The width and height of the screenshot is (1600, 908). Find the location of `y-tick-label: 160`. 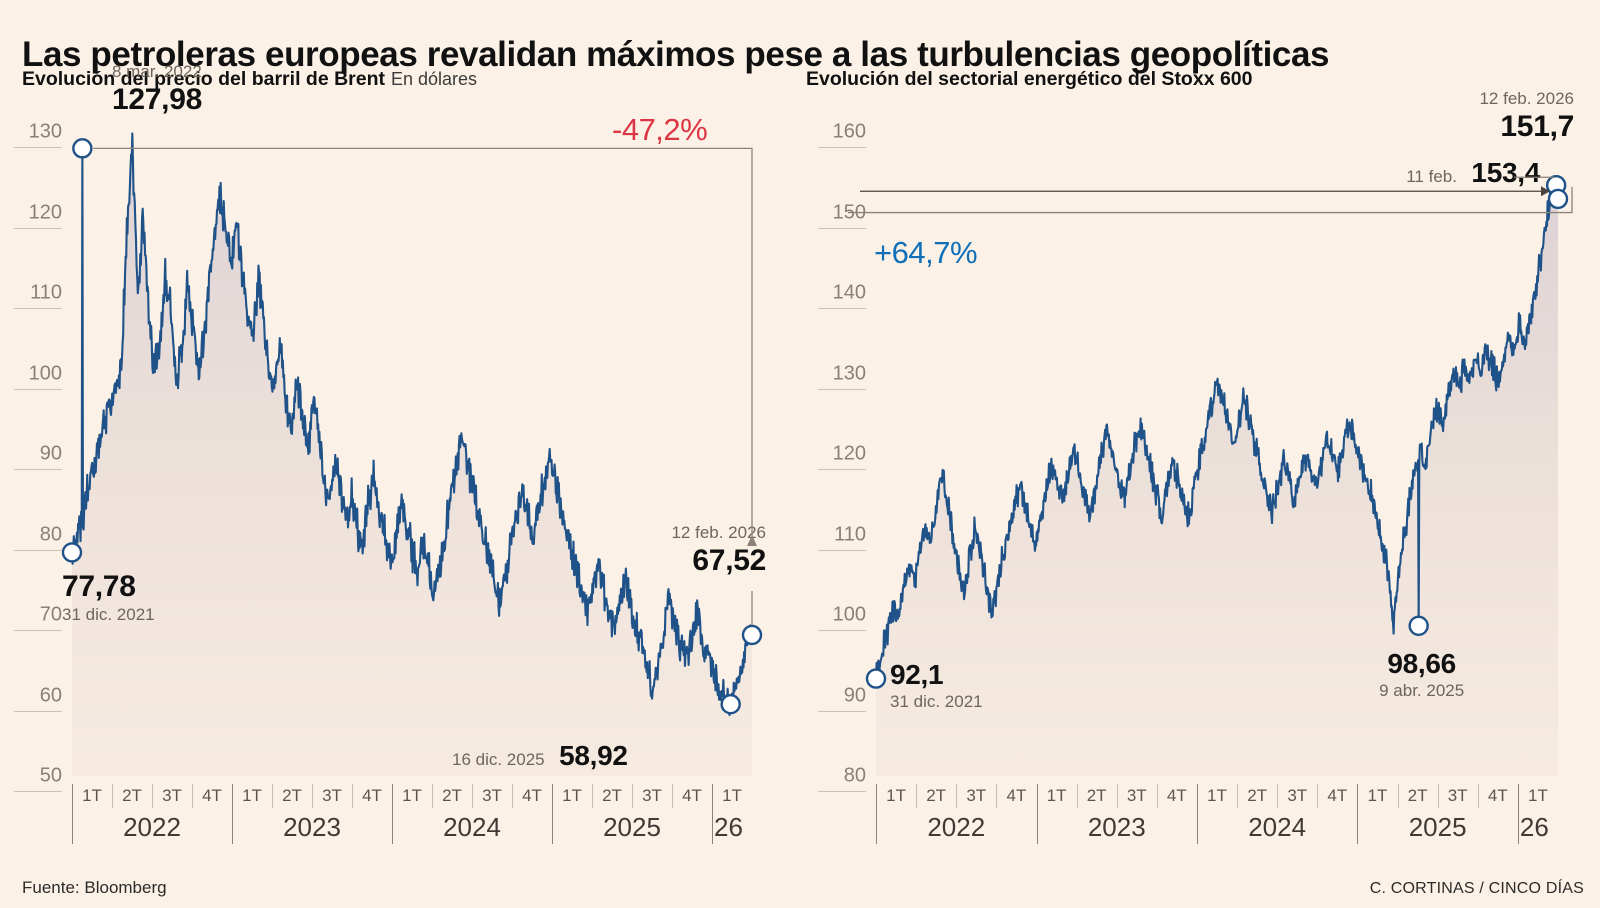

y-tick-label: 160 is located at coordinates (849, 131).